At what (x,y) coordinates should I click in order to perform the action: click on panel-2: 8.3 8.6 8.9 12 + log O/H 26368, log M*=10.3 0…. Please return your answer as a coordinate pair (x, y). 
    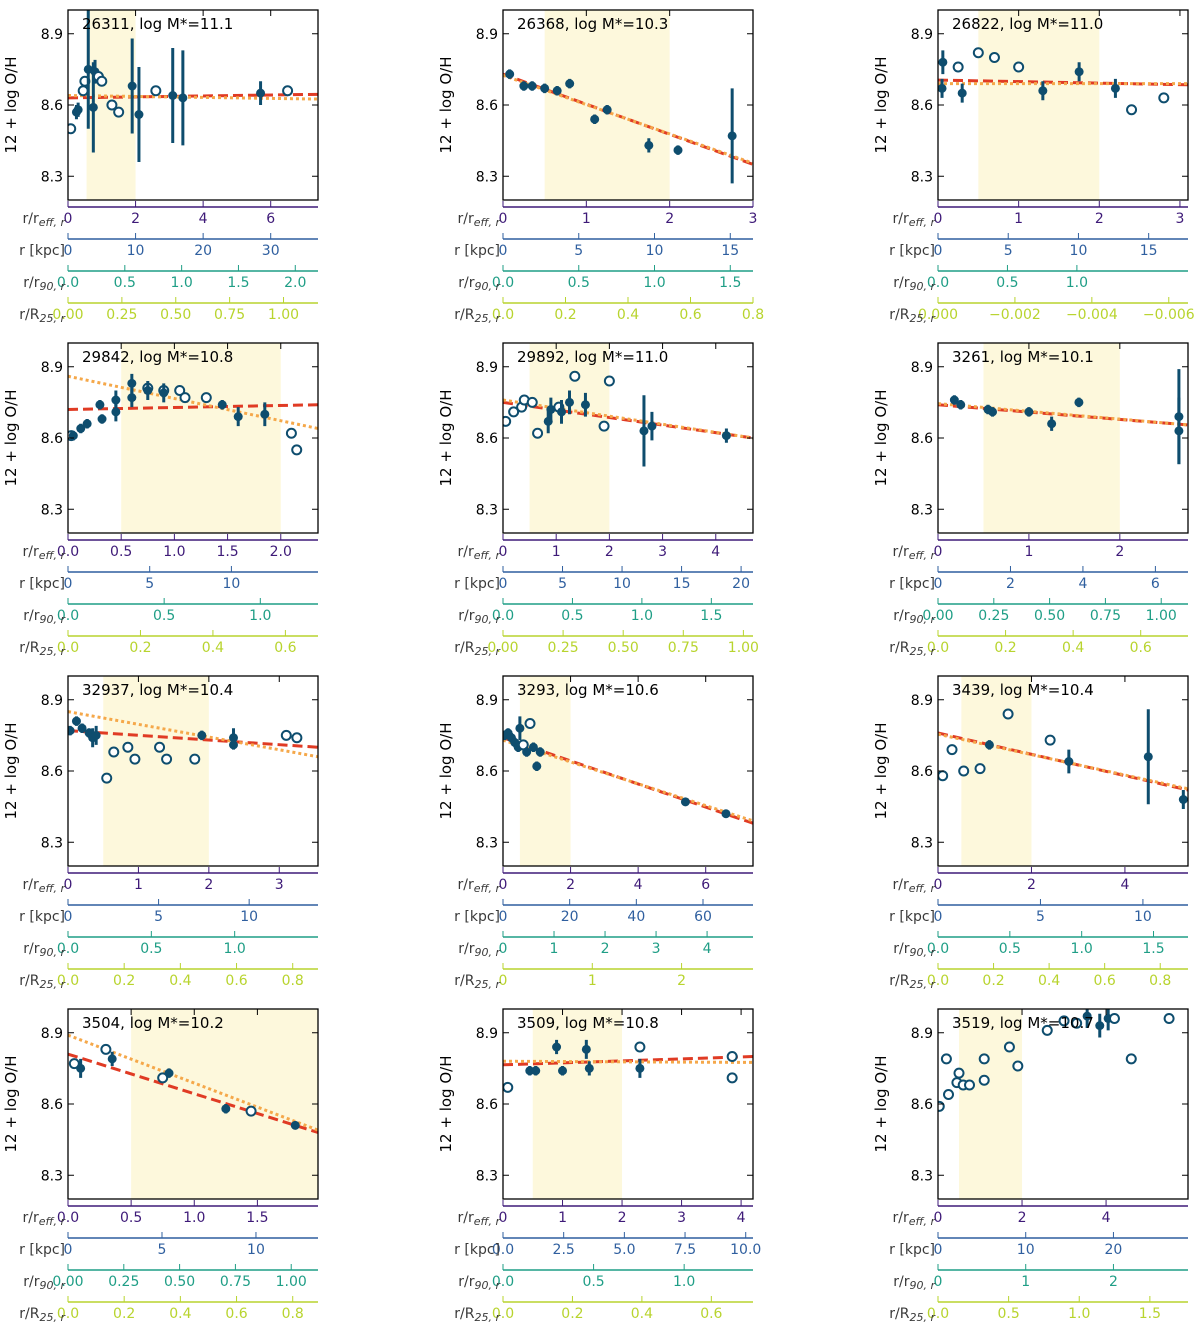
    Looking at the image, I should click on (600, 167).